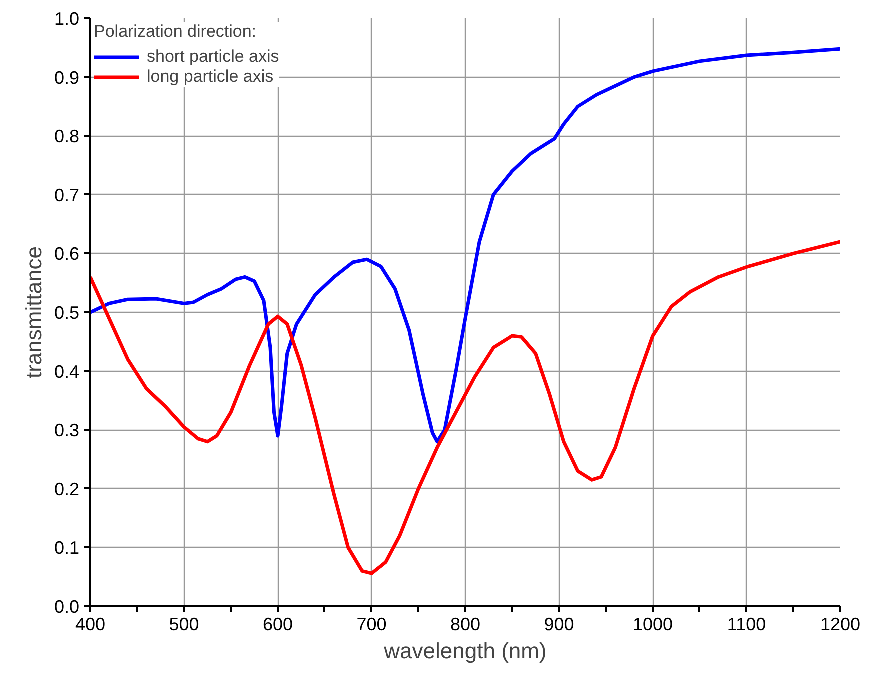  What do you see at coordinates (465, 624) in the screenshot?
I see `x-tick-label: 800` at bounding box center [465, 624].